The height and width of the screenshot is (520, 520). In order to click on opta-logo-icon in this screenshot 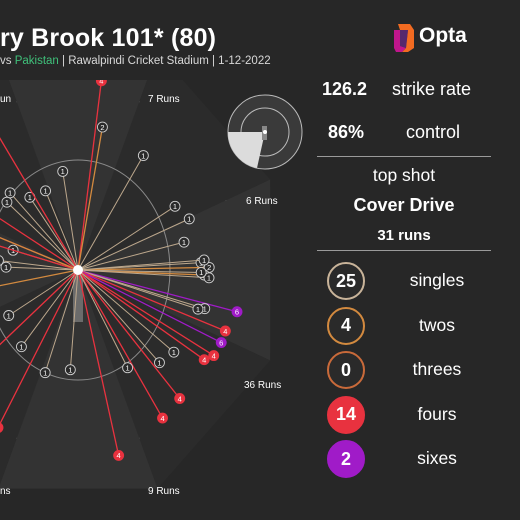, I will do `click(404, 38)`.